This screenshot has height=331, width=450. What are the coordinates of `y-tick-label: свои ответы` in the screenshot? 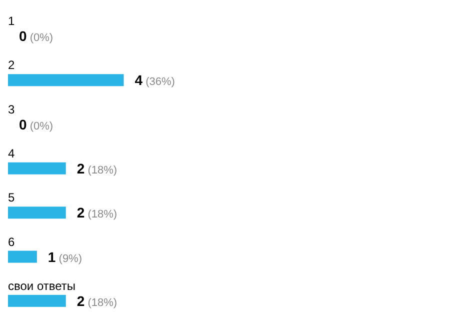 It's located at (42, 285).